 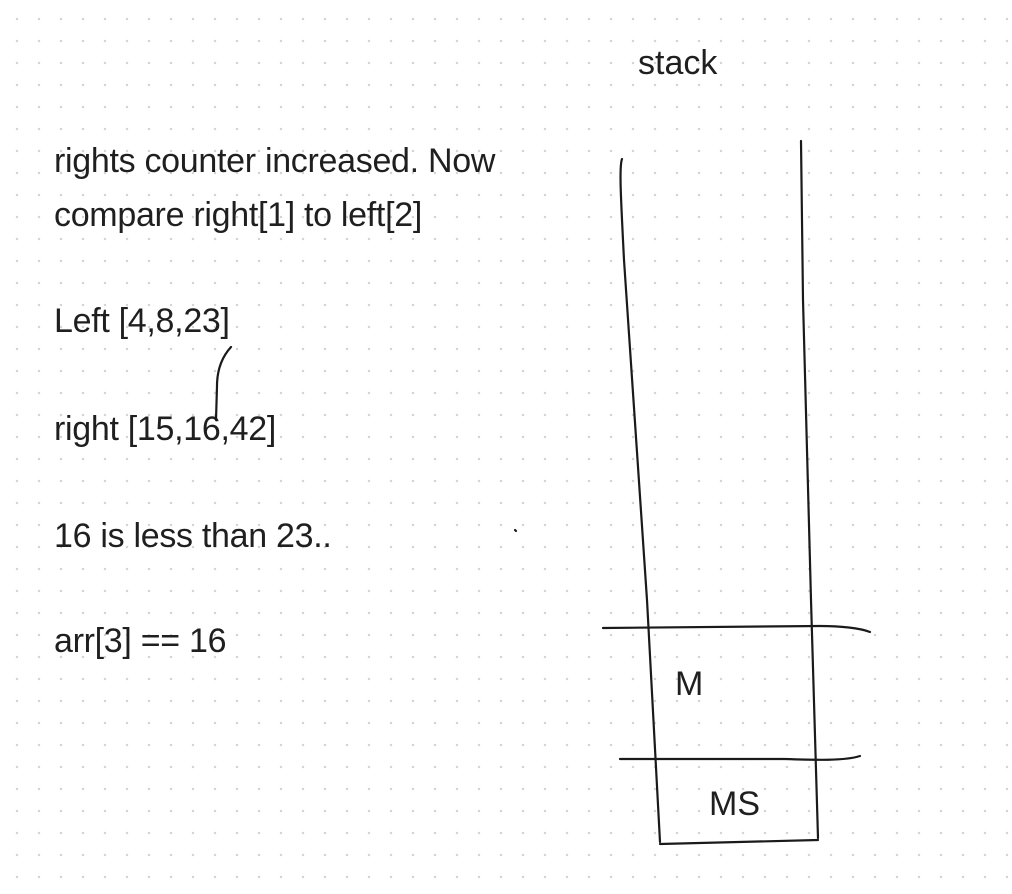 What do you see at coordinates (238, 215) in the screenshot?
I see `note-line-compare: compare right[1] to left[2]` at bounding box center [238, 215].